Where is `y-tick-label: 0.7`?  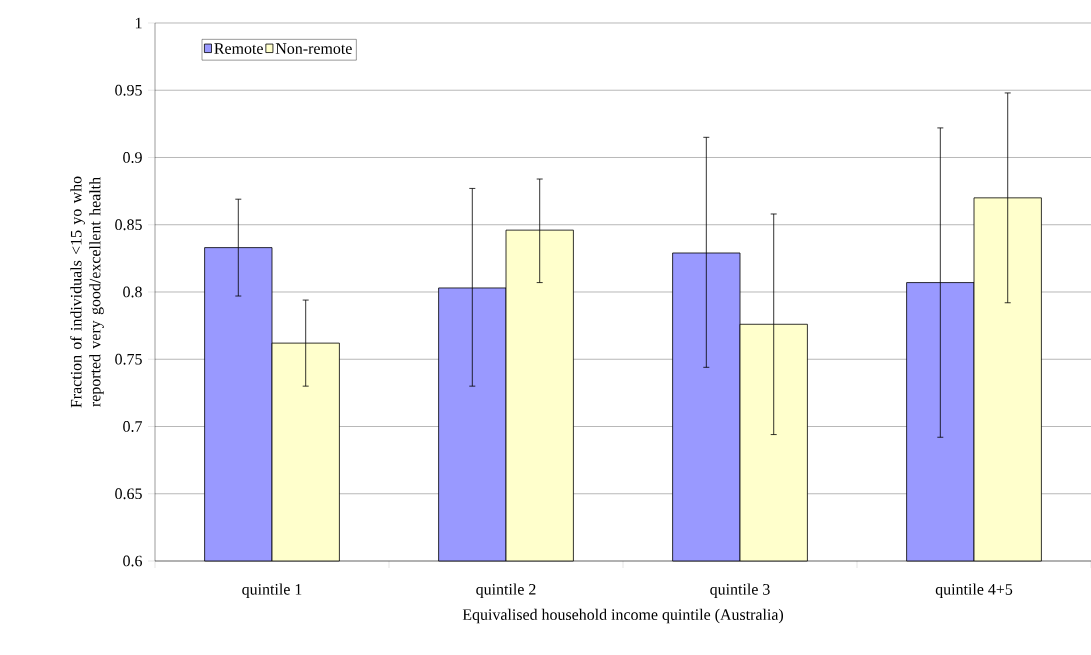 y-tick-label: 0.7 is located at coordinates (133, 426).